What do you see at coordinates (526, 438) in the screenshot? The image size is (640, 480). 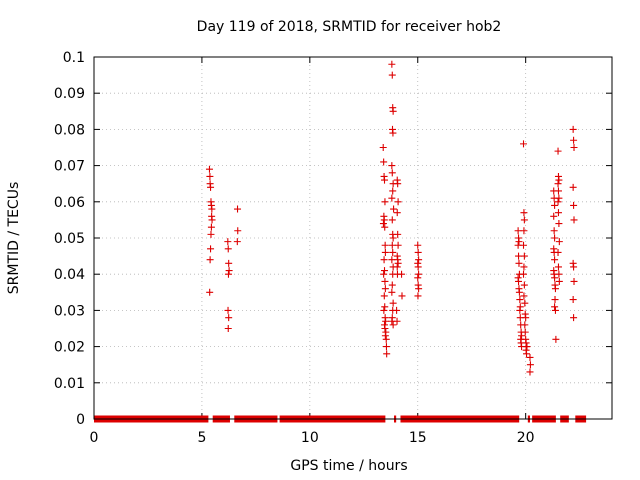 I see `x-tick-label: 20` at bounding box center [526, 438].